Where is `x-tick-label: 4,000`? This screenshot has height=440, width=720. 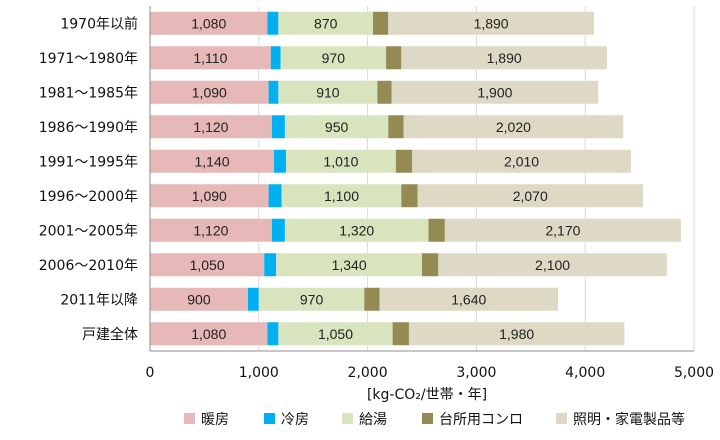
x-tick-label: 4,000 is located at coordinates (585, 373).